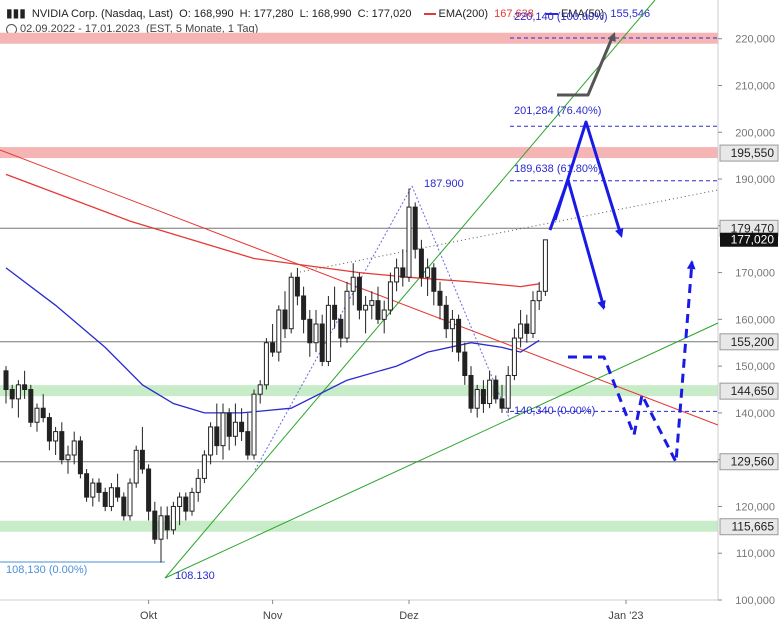 Image resolution: width=780 pixels, height=625 pixels. I want to click on level-label: 179,470, so click(753, 228).